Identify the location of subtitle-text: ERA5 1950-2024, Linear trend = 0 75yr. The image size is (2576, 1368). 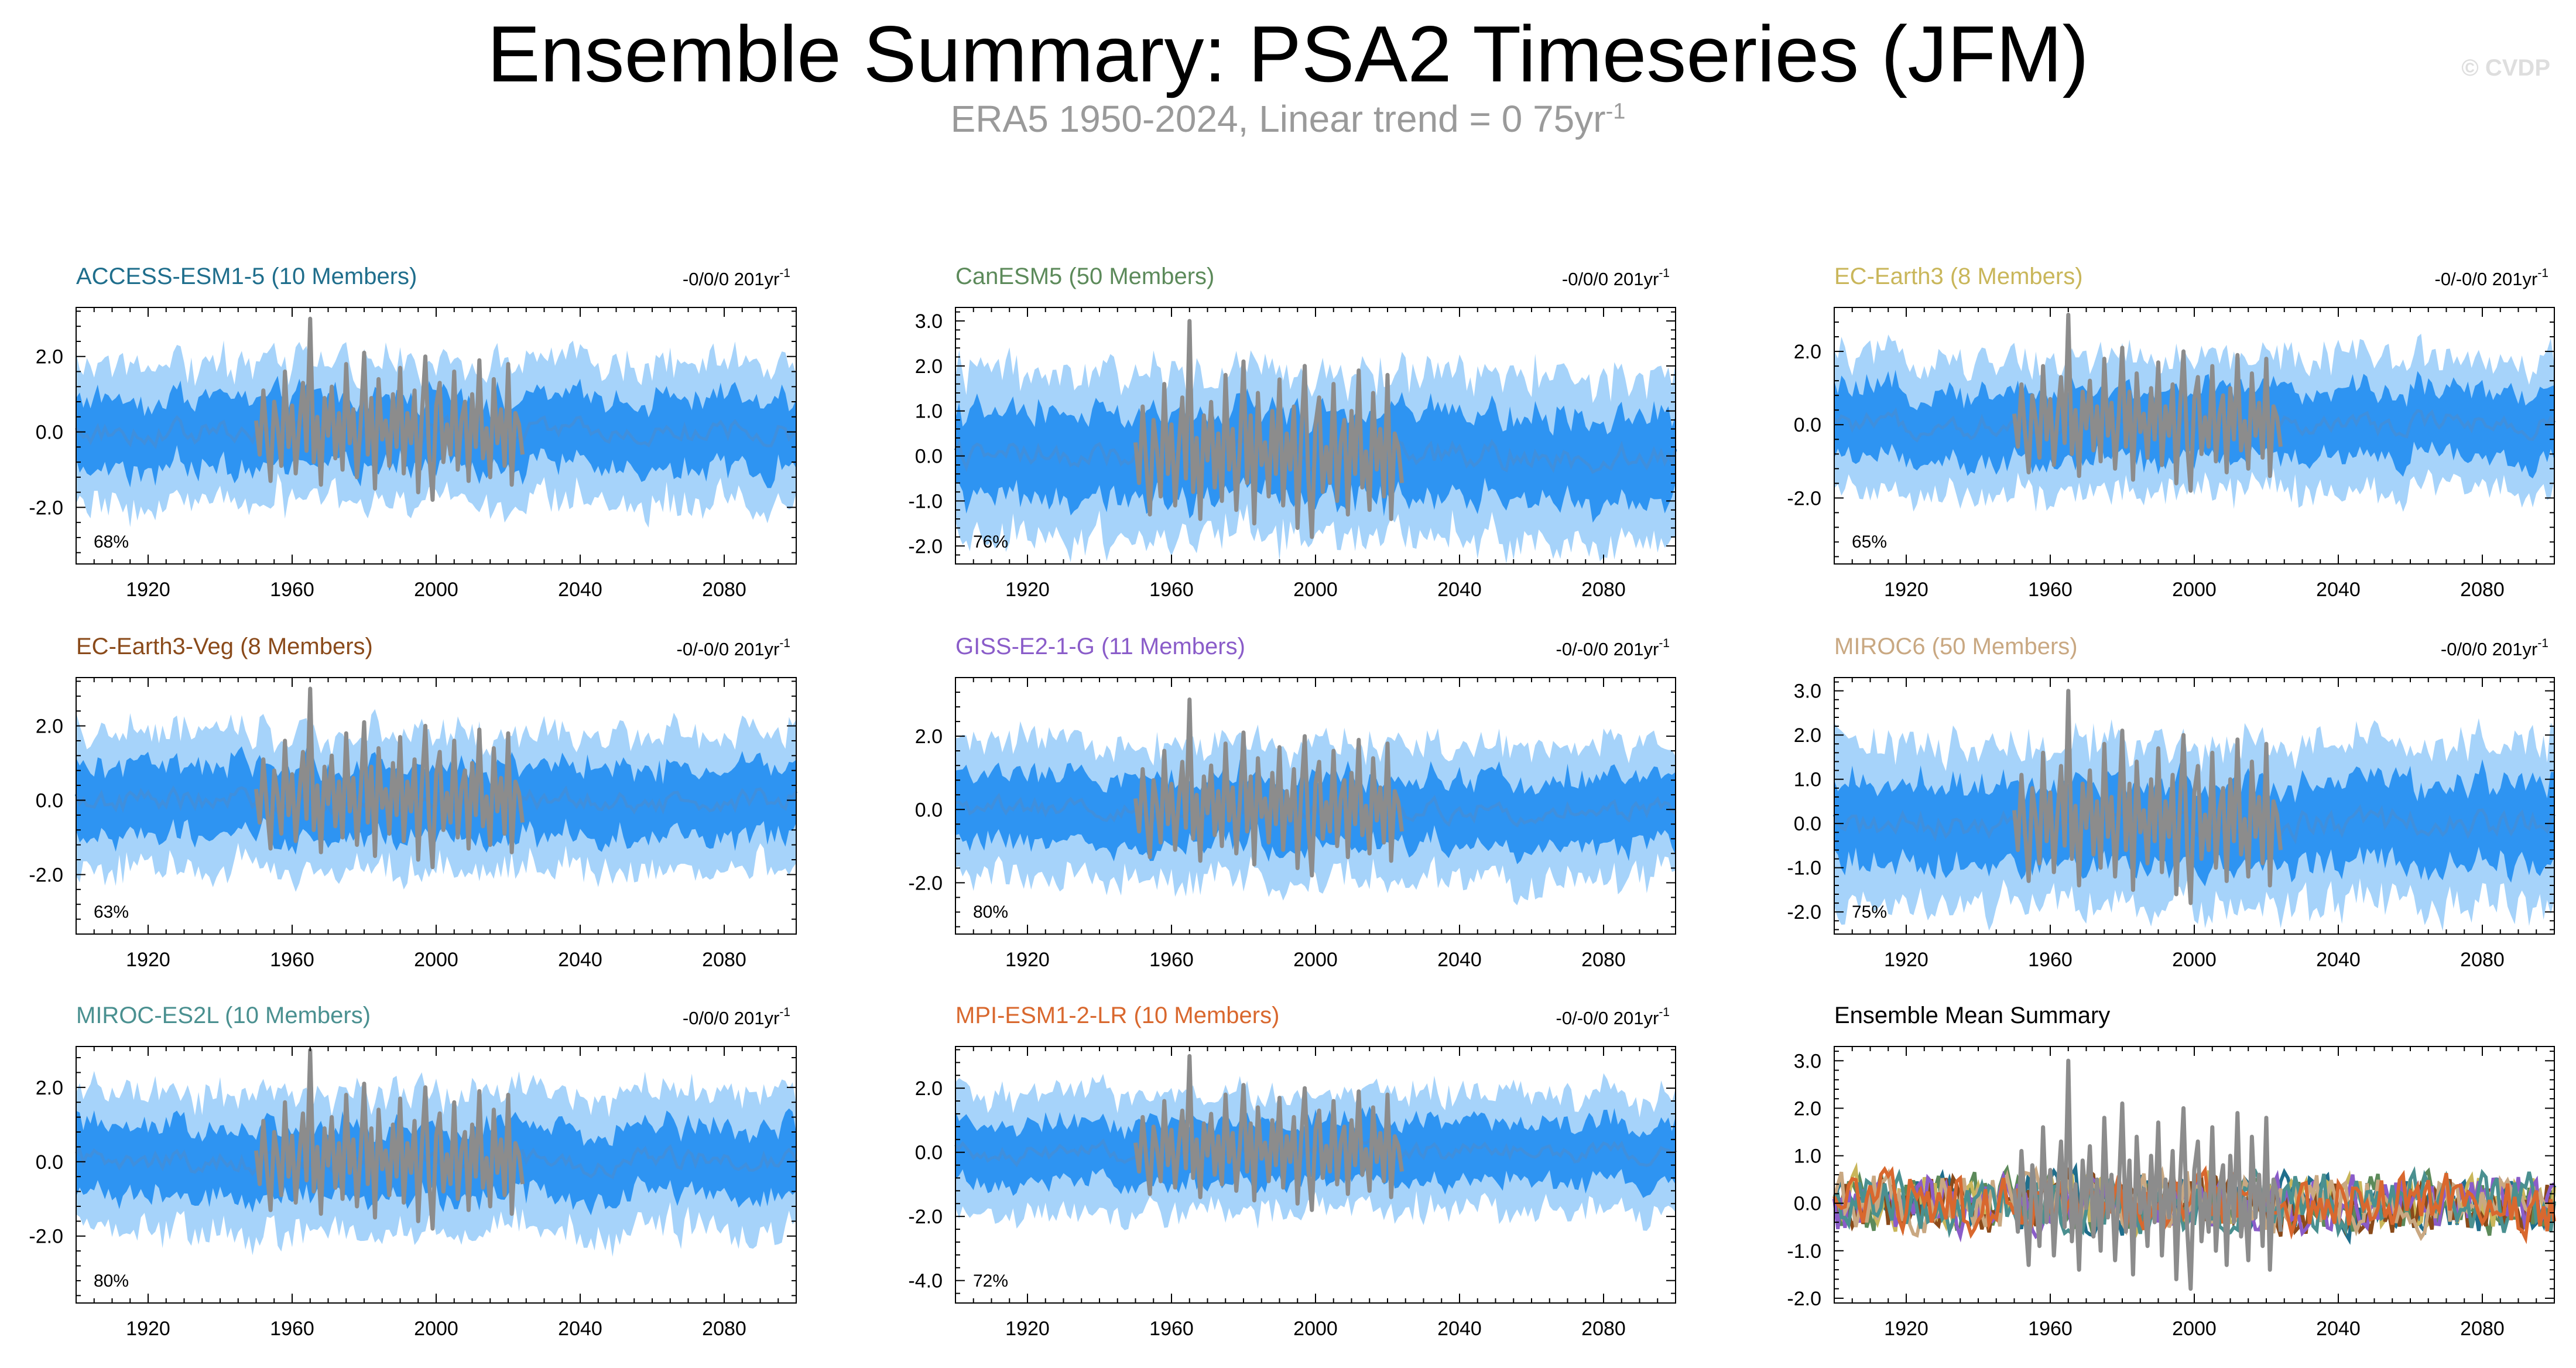
(1278, 119).